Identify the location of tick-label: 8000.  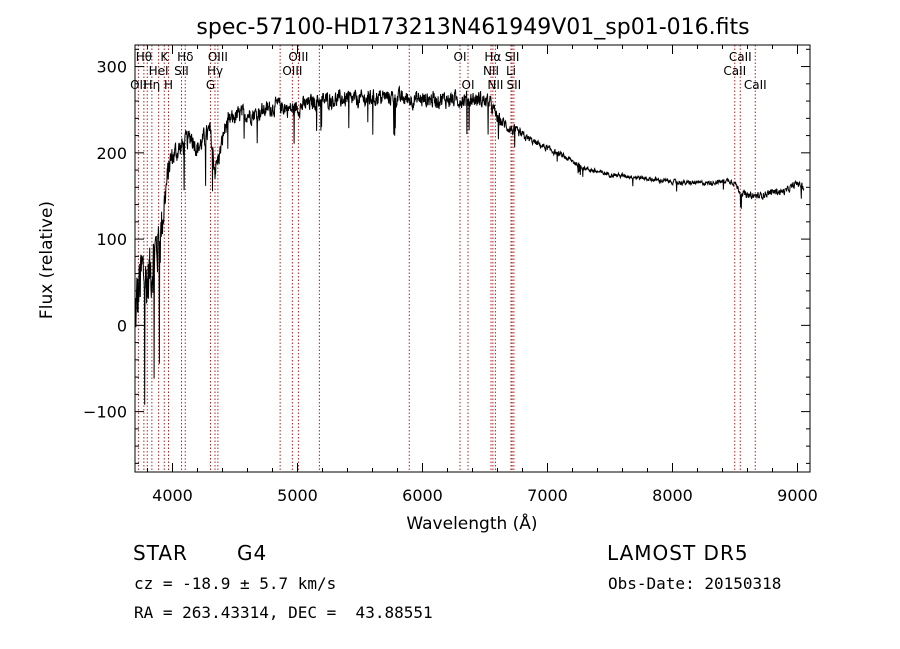
(672, 495).